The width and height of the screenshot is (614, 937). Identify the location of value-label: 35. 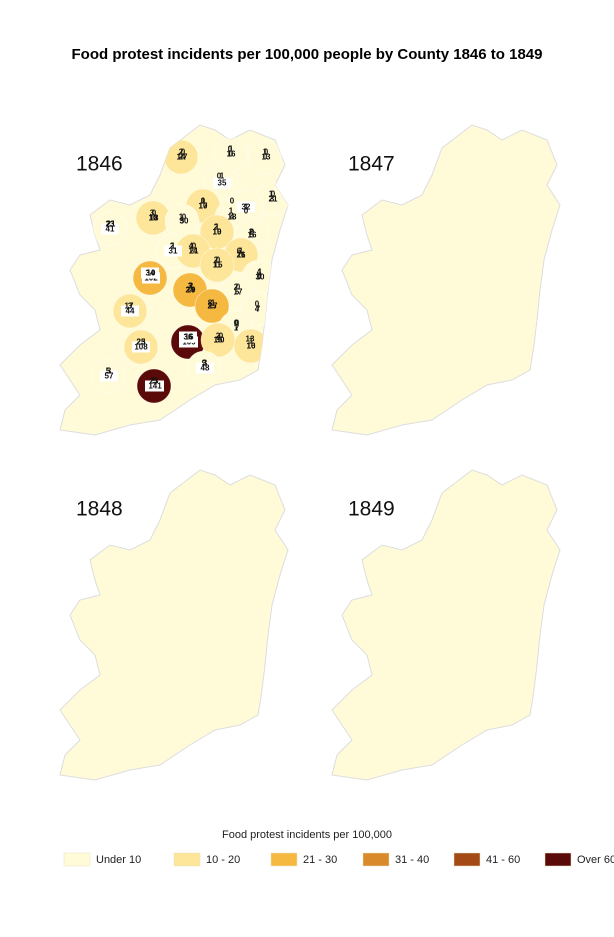
(222, 183).